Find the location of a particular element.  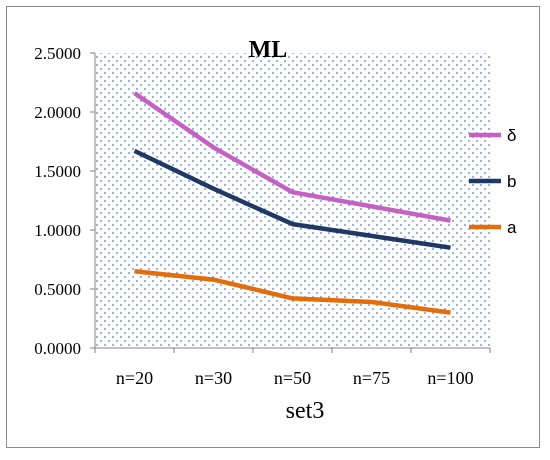

y-tick-label: 0.5000 is located at coordinates (57, 289).